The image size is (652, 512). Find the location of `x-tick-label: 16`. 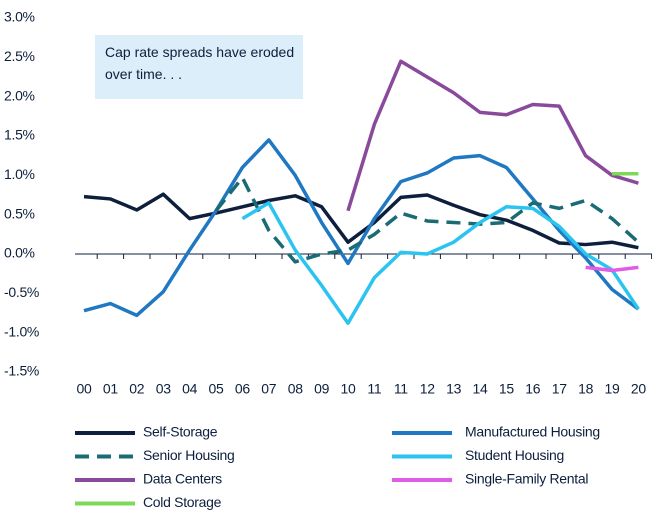

x-tick-label: 16 is located at coordinates (532, 389).